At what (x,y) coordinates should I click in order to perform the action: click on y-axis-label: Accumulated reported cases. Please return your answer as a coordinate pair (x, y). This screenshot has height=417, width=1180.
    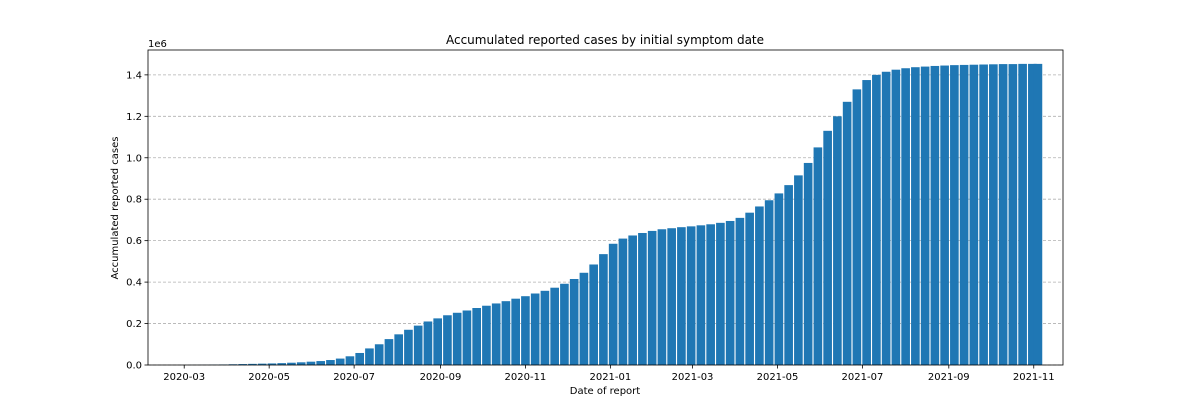
    Looking at the image, I should click on (115, 207).